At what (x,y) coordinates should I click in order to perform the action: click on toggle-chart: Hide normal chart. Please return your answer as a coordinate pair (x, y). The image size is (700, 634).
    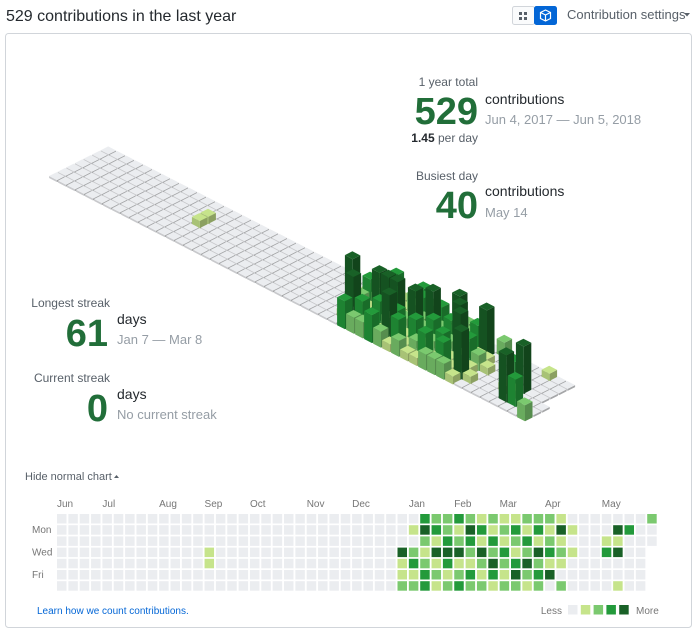
    Looking at the image, I should click on (68, 477).